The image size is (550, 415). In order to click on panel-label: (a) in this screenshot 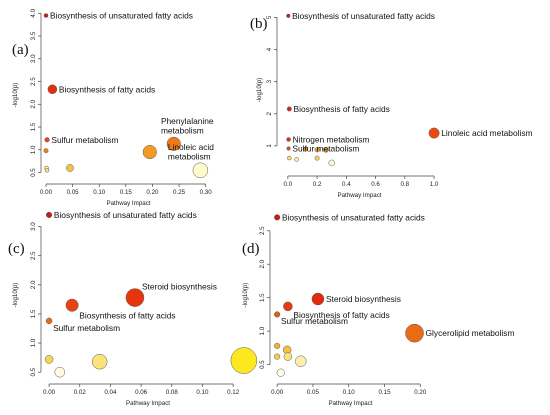, I will do `click(20, 50)`.